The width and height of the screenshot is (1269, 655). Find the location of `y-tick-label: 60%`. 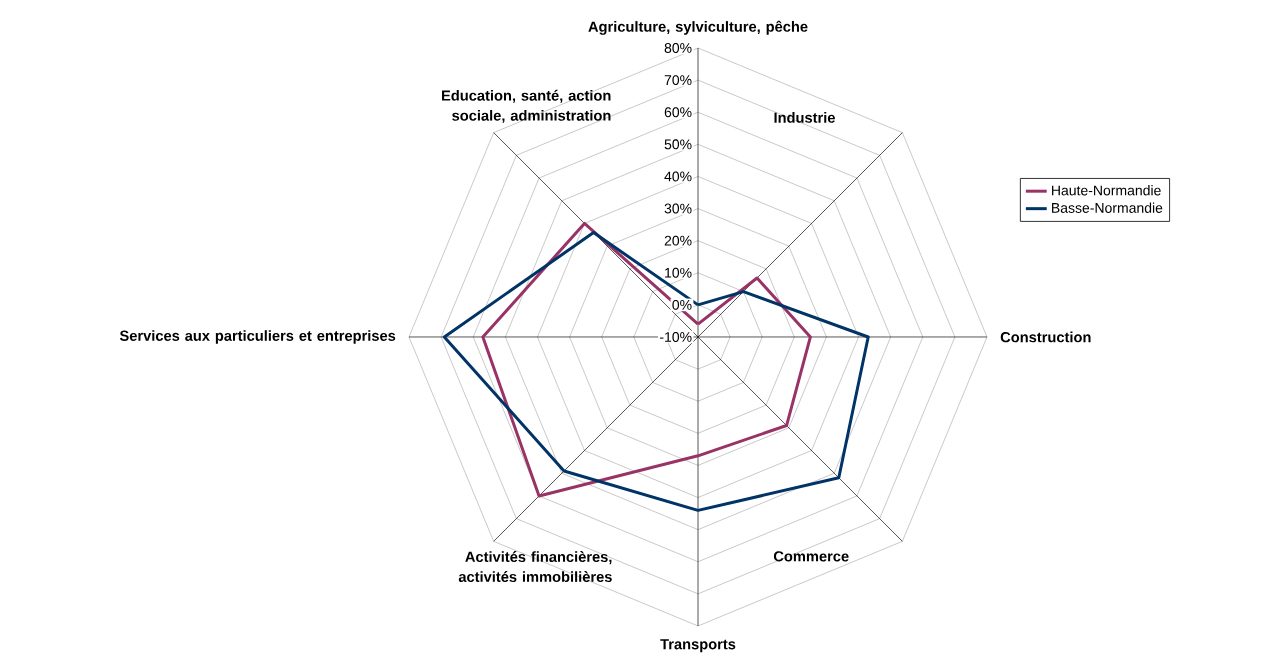

y-tick-label: 60% is located at coordinates (678, 112).